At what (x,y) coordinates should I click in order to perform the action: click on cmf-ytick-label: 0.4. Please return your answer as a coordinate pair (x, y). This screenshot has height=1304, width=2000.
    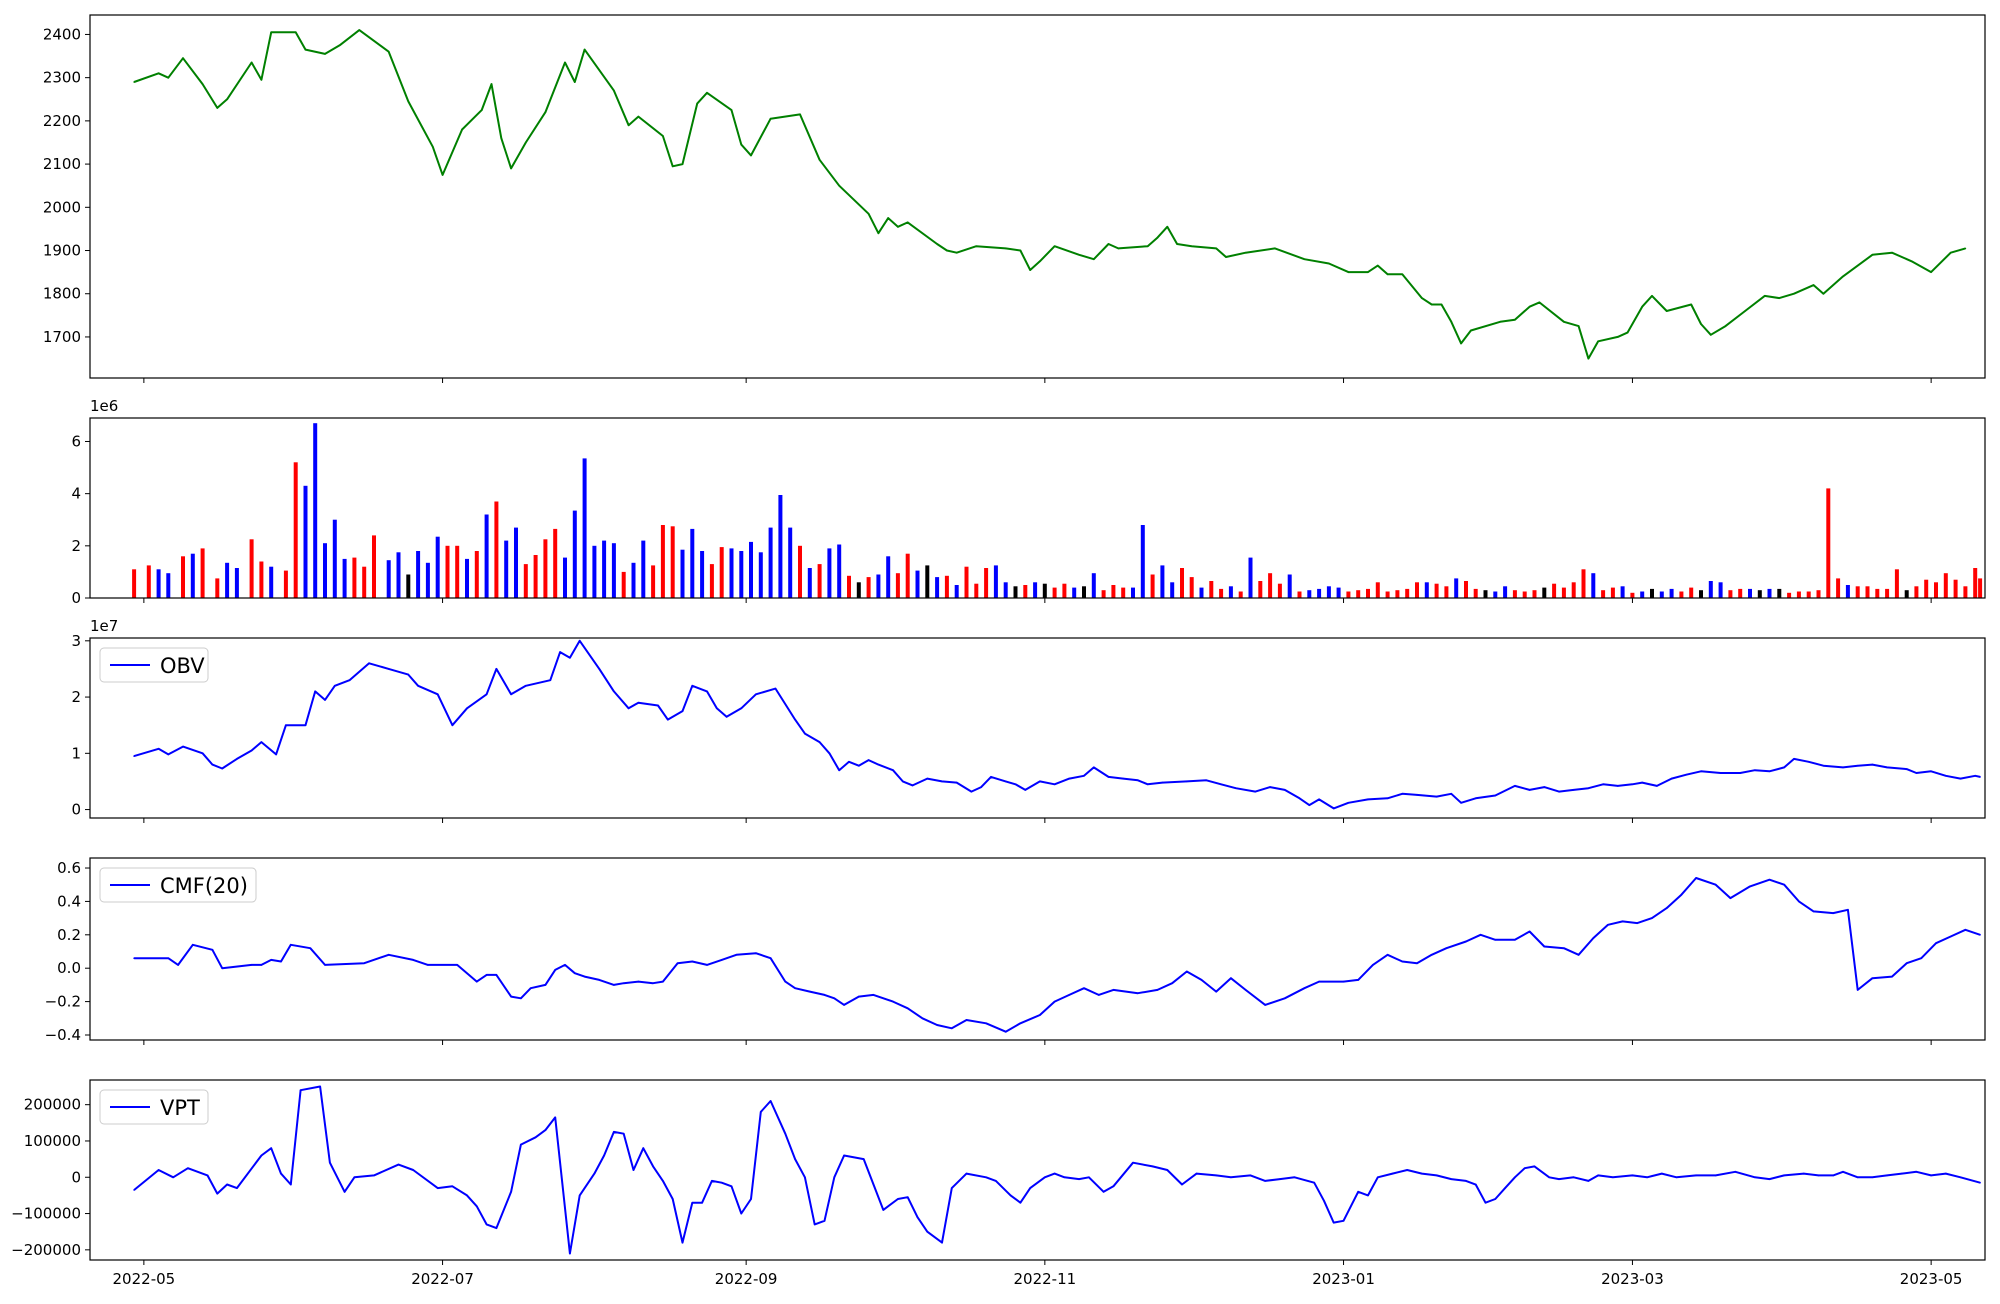
    Looking at the image, I should click on (69, 901).